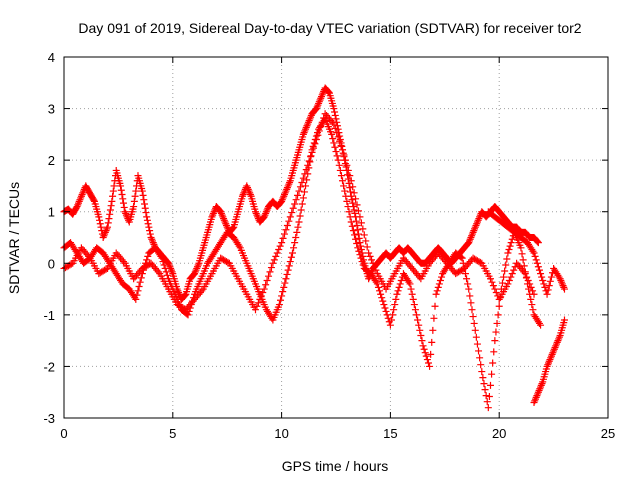 The width and height of the screenshot is (640, 480). What do you see at coordinates (281, 433) in the screenshot?
I see `x-tick-label: 10` at bounding box center [281, 433].